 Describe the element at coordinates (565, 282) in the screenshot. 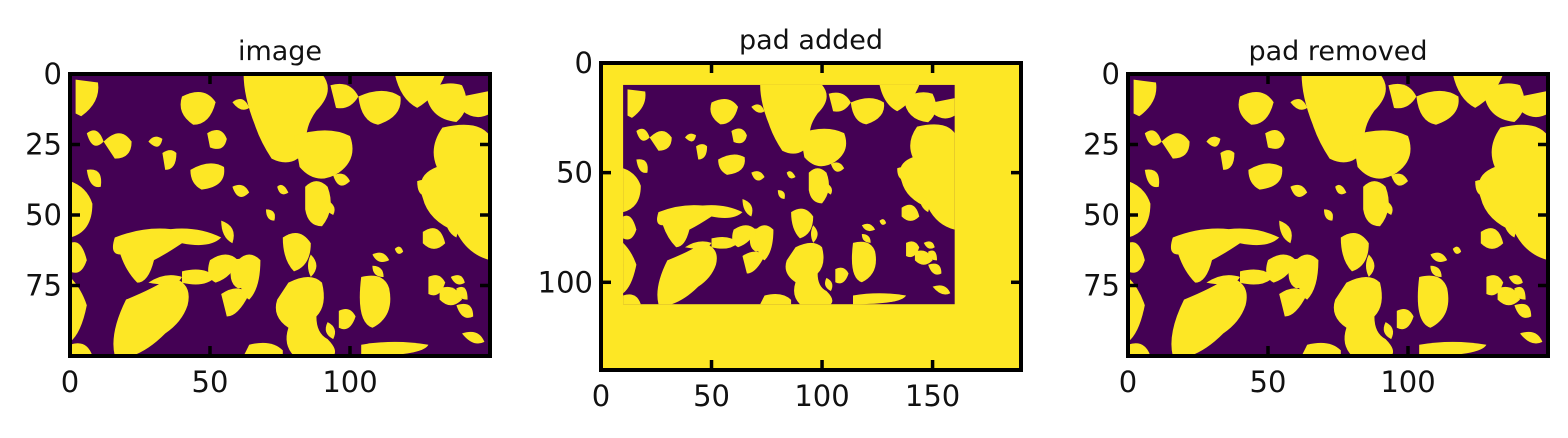

I see `y-tick-label: 100` at that location.